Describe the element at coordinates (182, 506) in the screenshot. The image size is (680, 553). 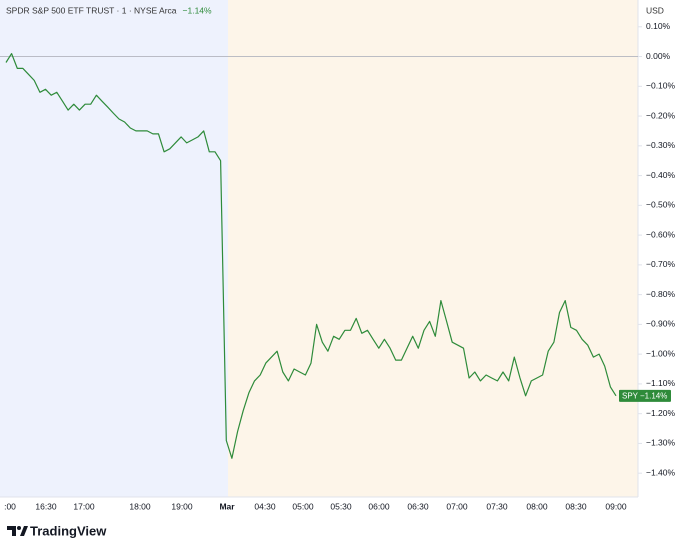
I see `x-tick-label: 19:00` at that location.